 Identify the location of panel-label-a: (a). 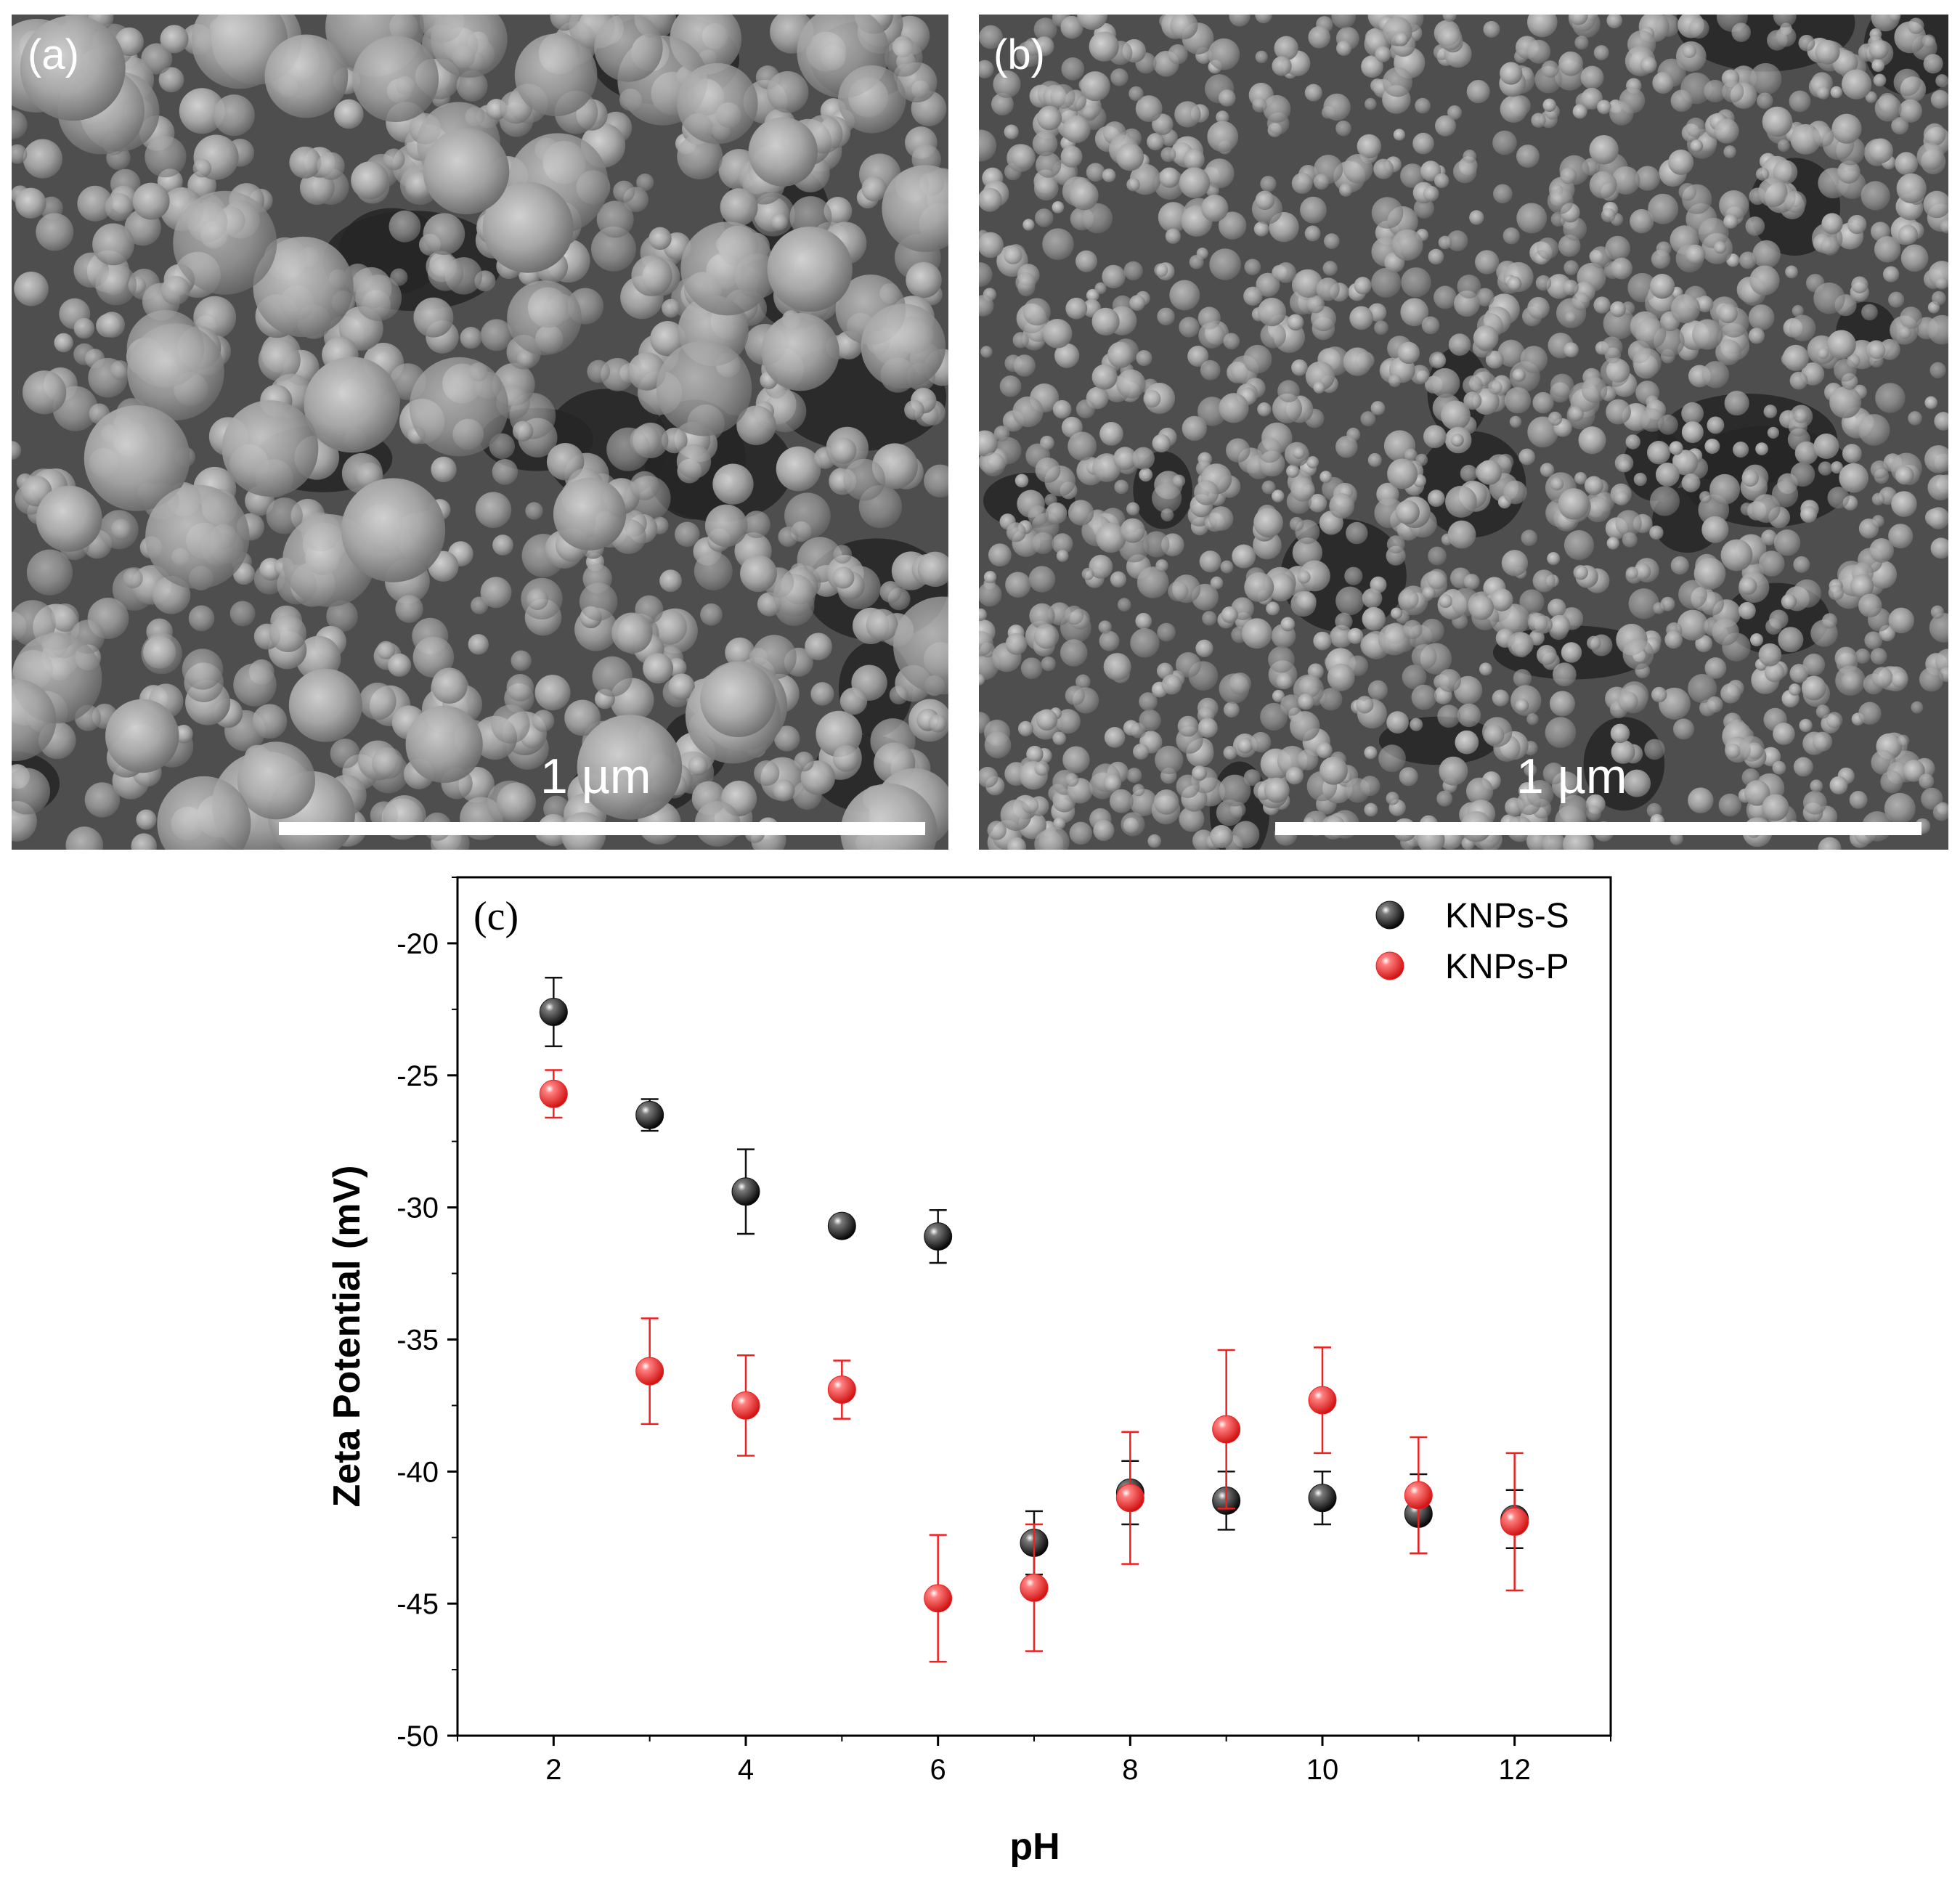
(53, 55).